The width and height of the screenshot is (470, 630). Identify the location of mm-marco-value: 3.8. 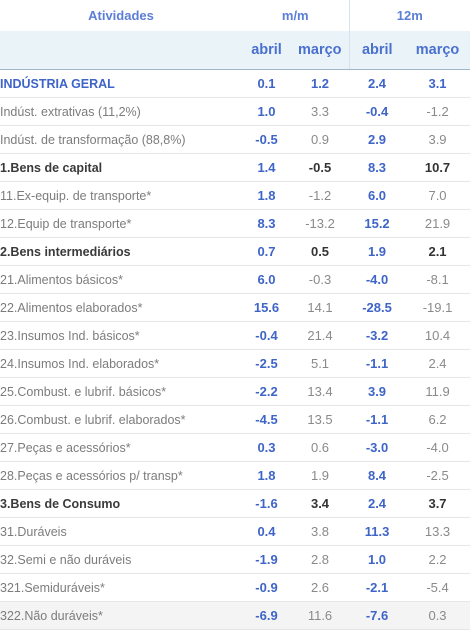
(320, 531).